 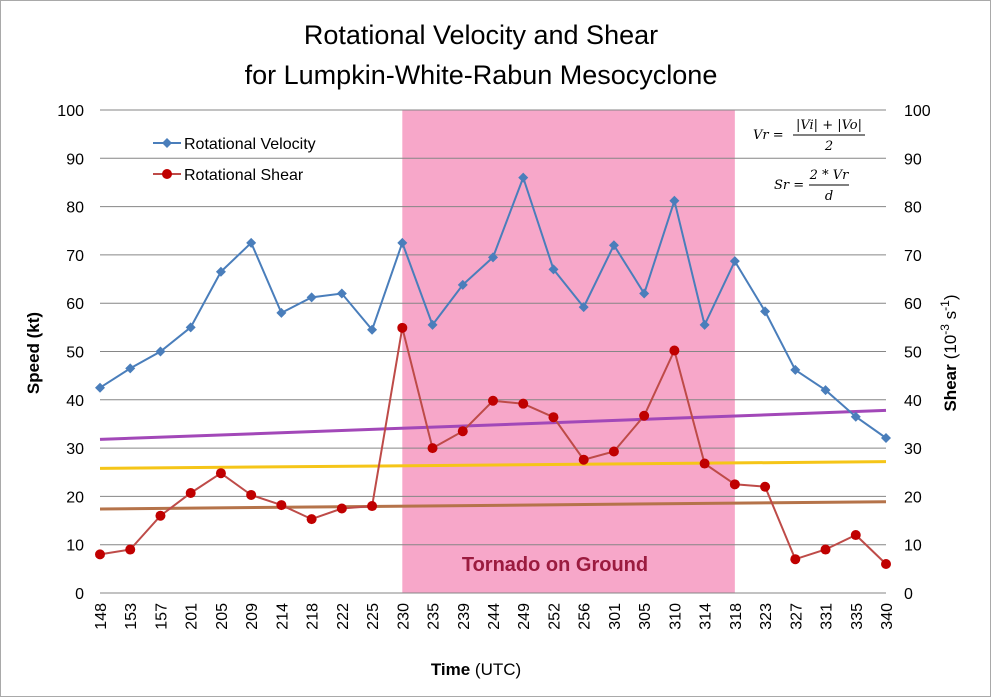 What do you see at coordinates (917, 111) in the screenshot?
I see `y2-tick-label: 100` at bounding box center [917, 111].